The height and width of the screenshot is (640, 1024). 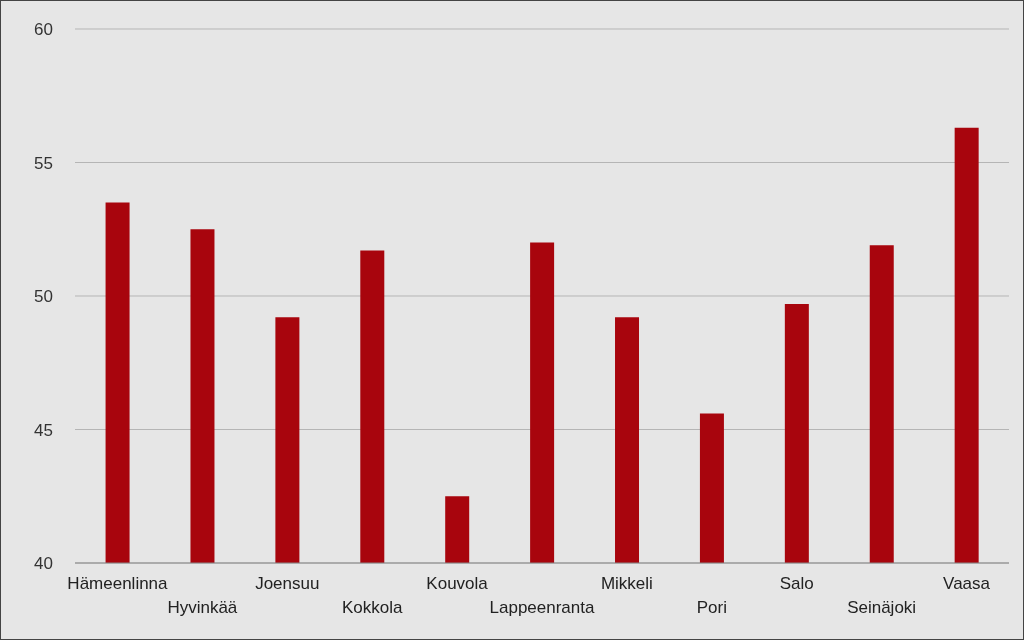 I want to click on x-tick-label: Joensuu, so click(x=287, y=583).